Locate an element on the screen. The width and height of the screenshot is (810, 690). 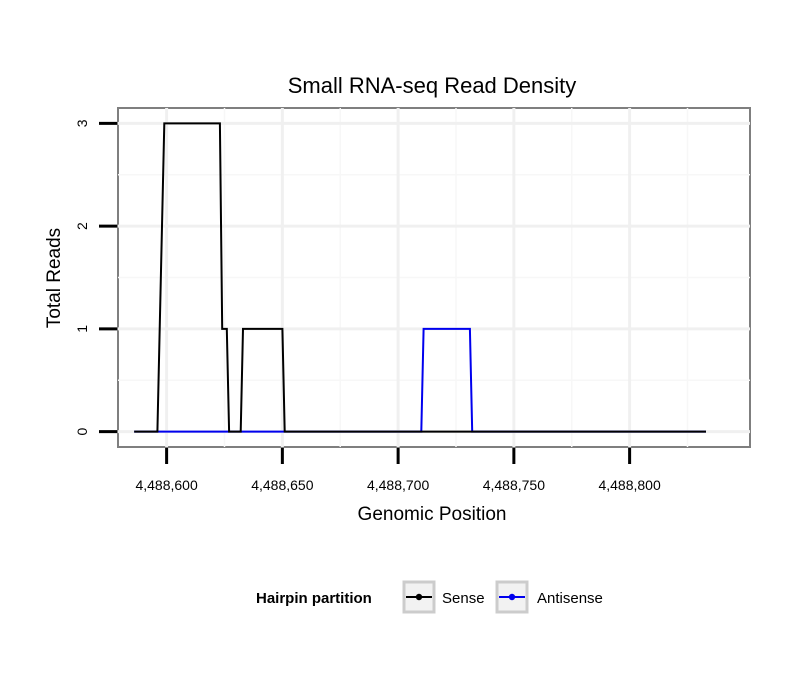
legend-item-sense: Sense is located at coordinates (443, 597).